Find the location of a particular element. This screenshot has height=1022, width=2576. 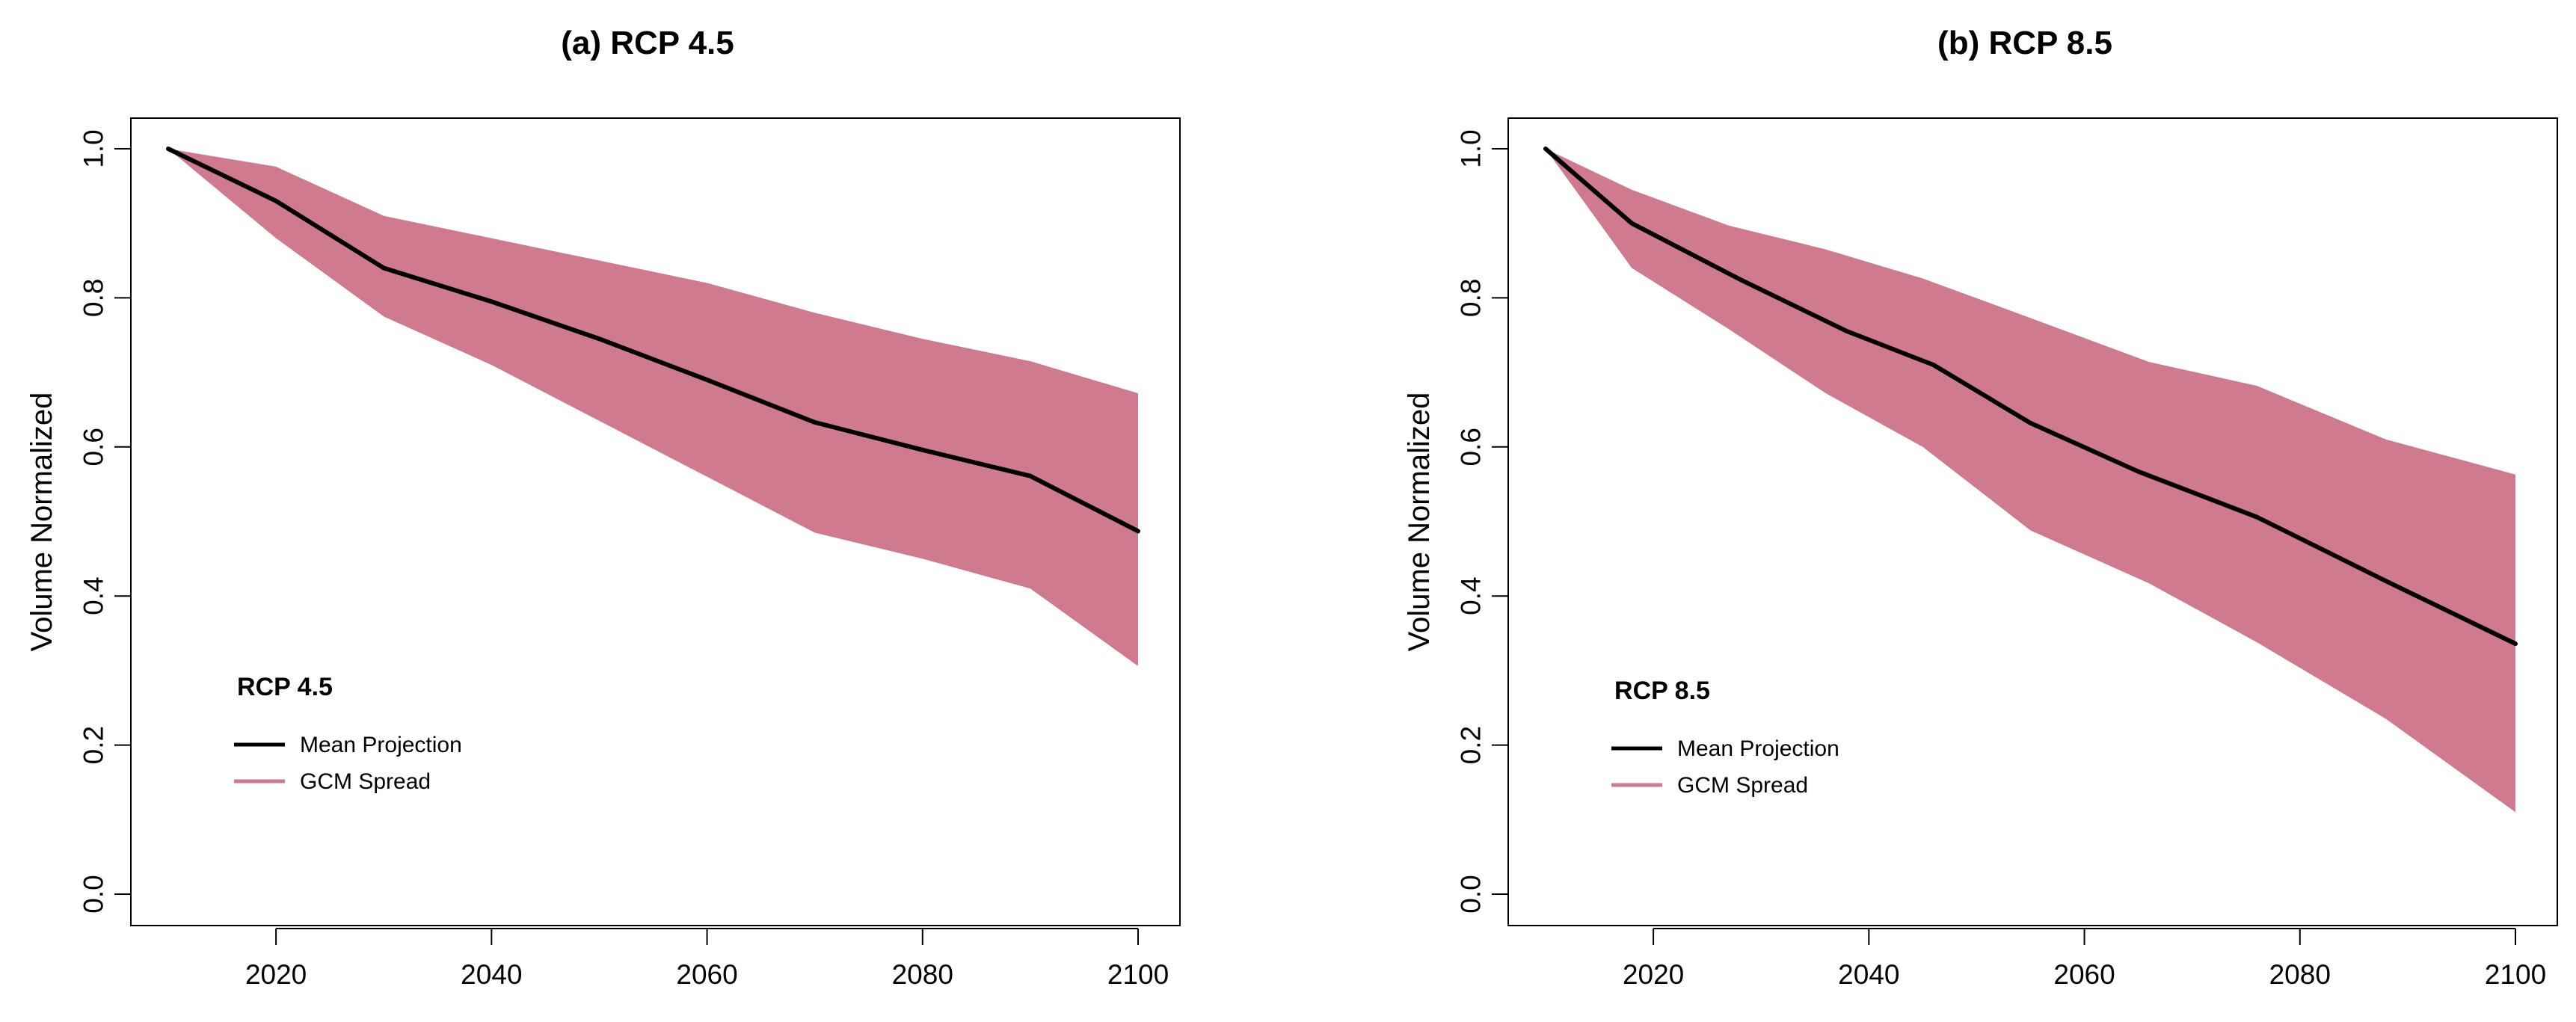

legend: RCP 8.5 Mean Projection GCM Spread is located at coordinates (1725, 737).